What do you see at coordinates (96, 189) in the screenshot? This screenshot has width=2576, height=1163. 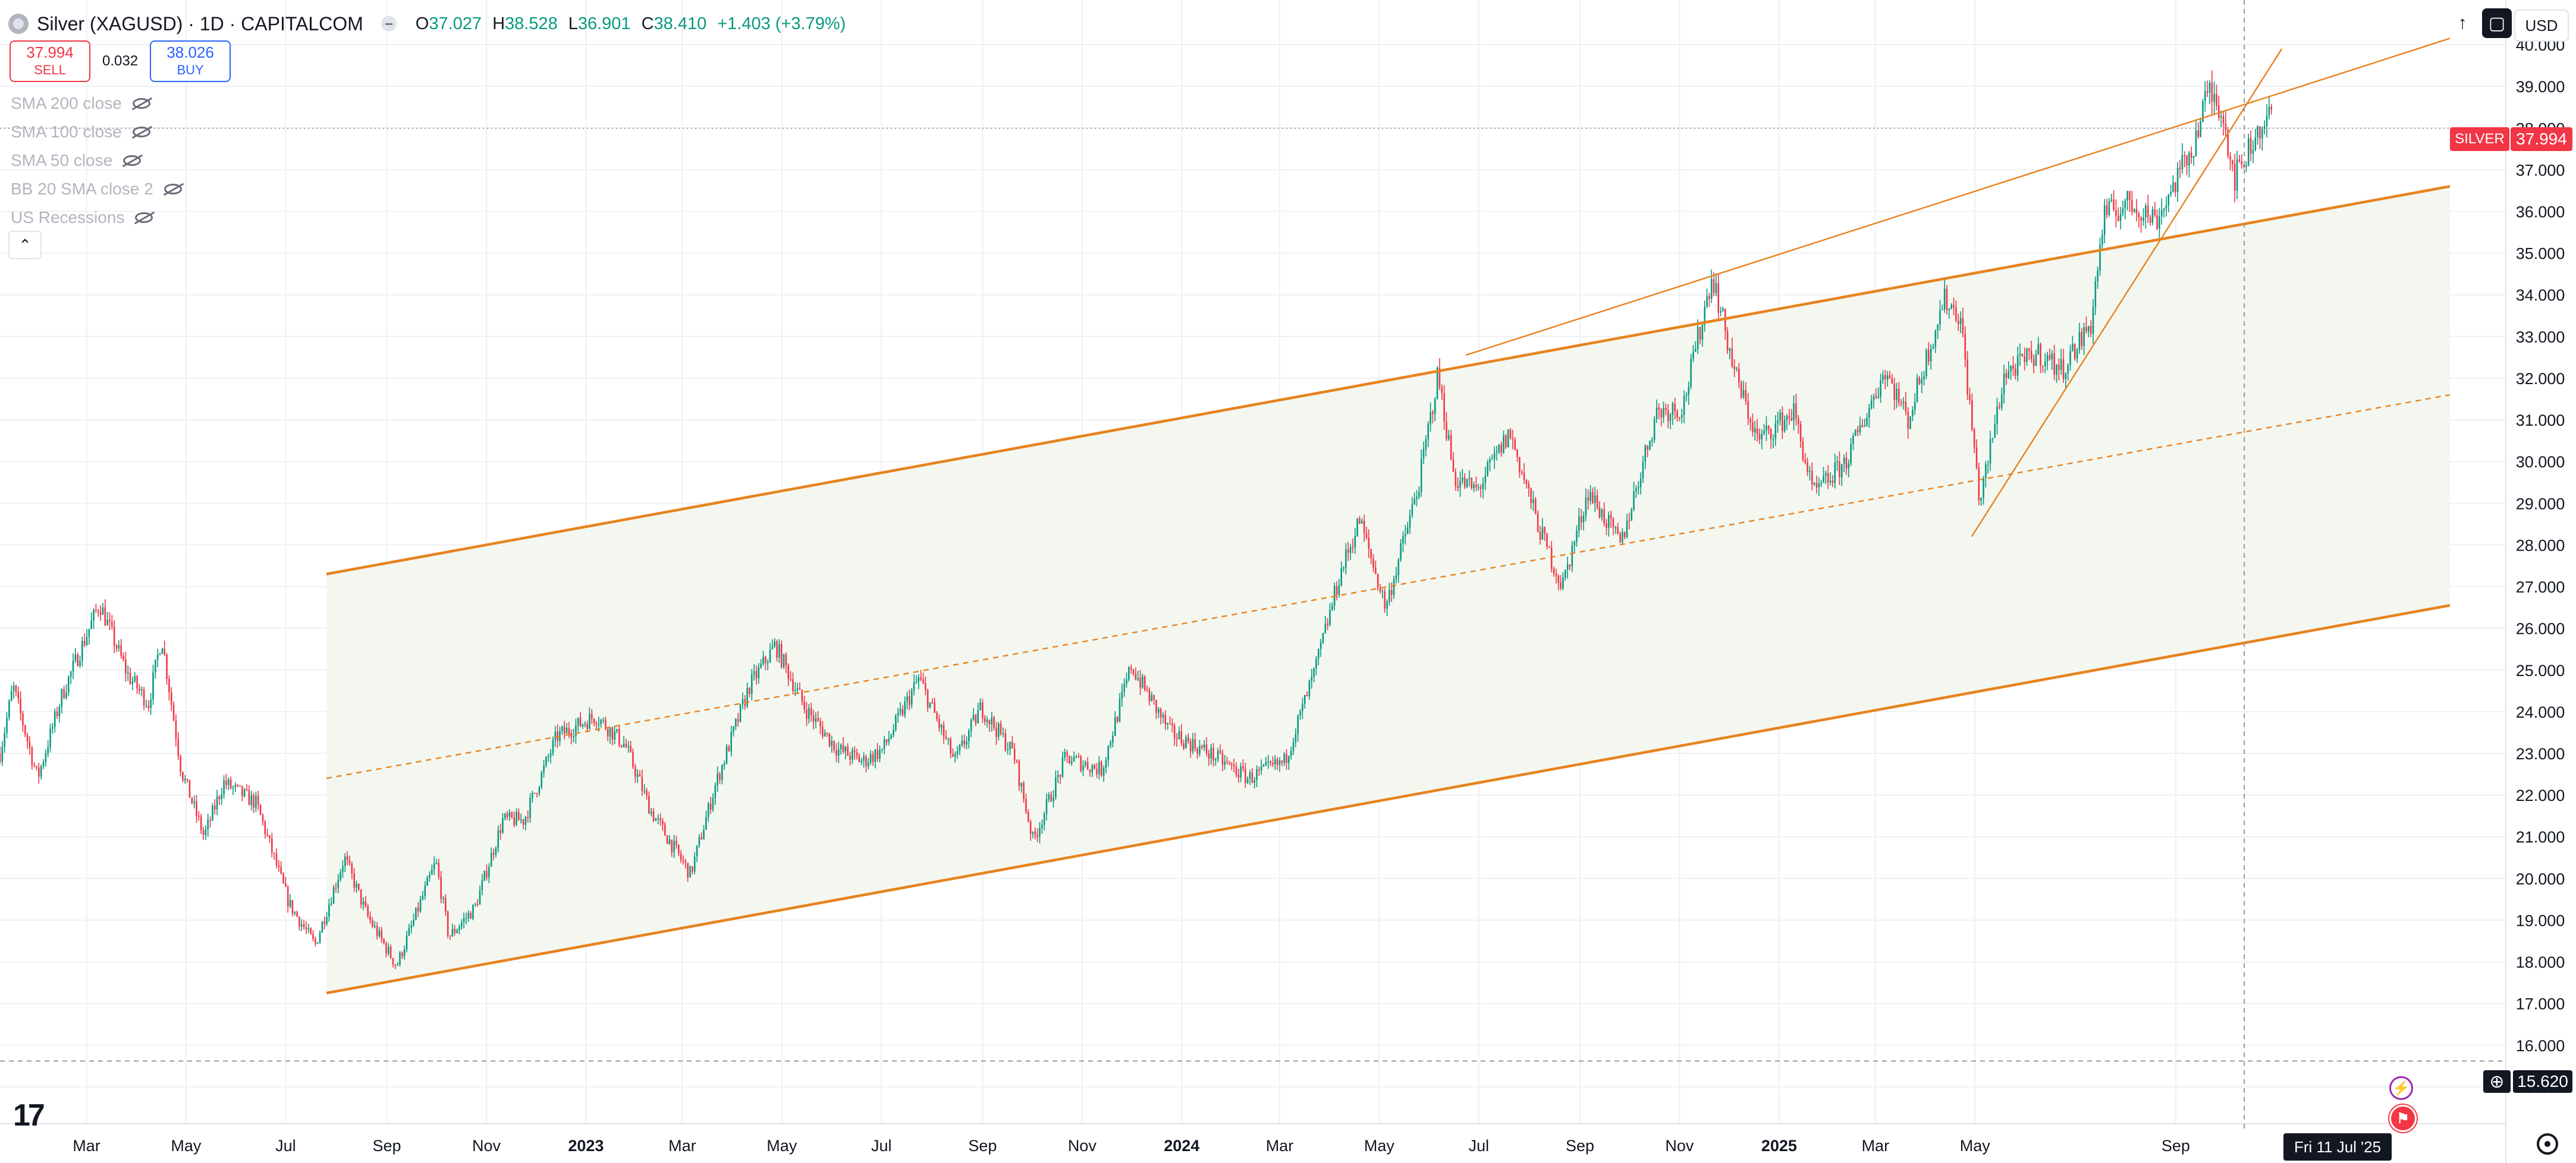 I see `indicator-bb-20: BB 20 SMA close 2` at bounding box center [96, 189].